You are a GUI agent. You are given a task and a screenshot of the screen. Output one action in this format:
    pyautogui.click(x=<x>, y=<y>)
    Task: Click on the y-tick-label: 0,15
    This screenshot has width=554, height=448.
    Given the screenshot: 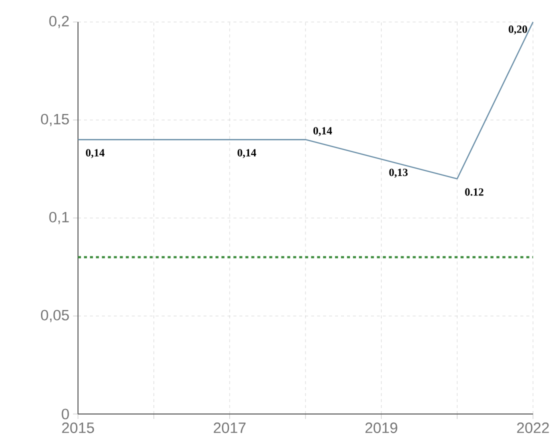 What is the action you would take?
    pyautogui.click(x=54, y=120)
    